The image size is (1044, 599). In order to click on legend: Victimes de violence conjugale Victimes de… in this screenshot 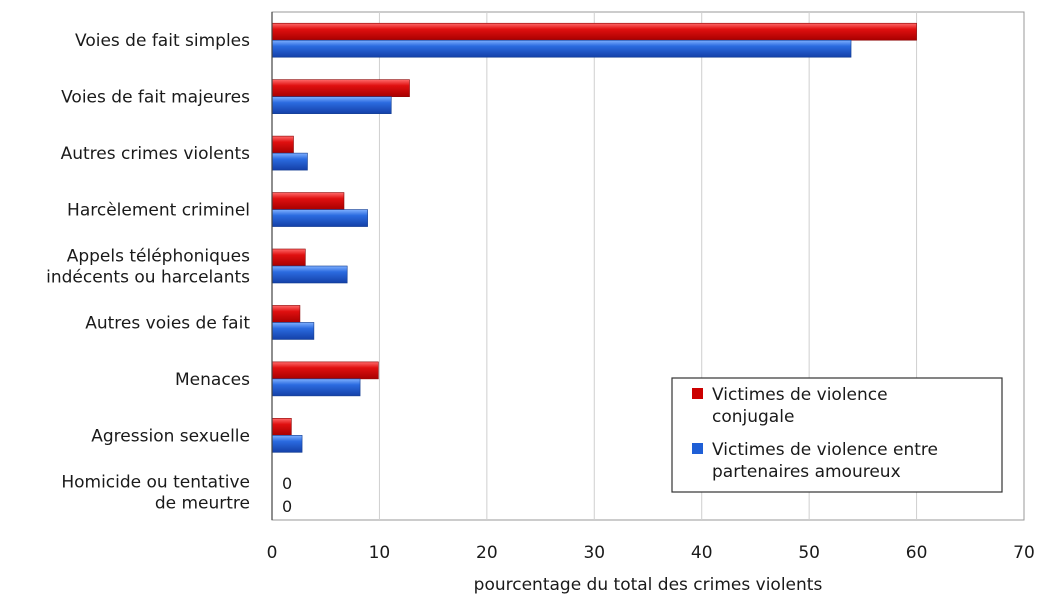, I will do `click(837, 435)`.